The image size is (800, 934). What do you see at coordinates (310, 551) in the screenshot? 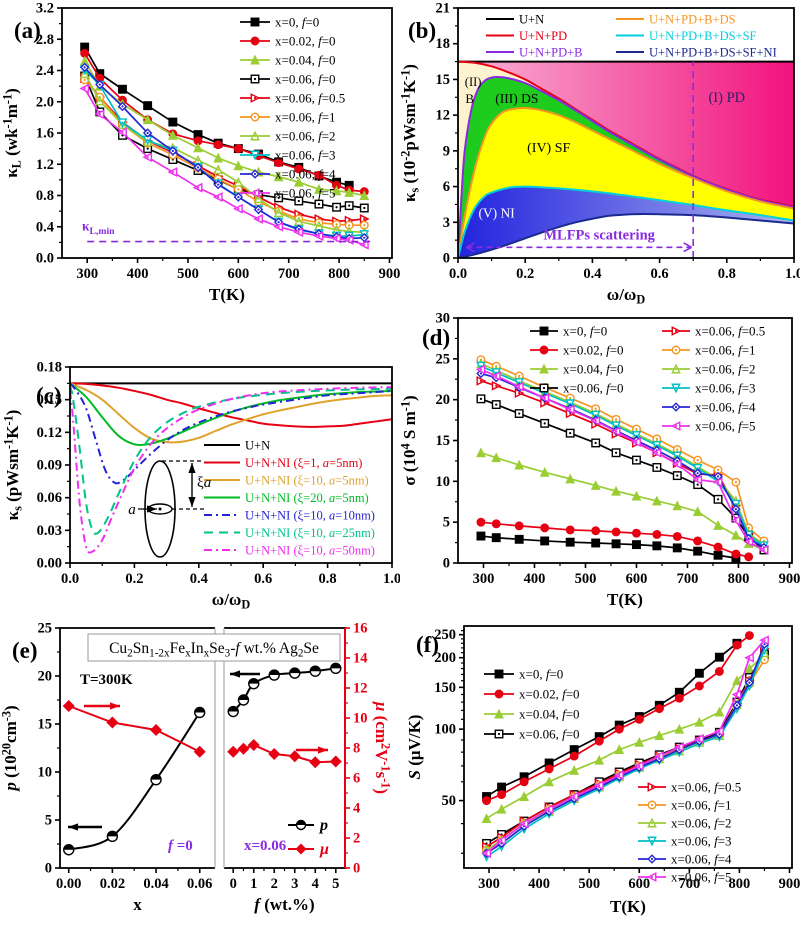
I see `svg-text: U+N+NI (ξ=10, a=50nm)` at bounding box center [310, 551].